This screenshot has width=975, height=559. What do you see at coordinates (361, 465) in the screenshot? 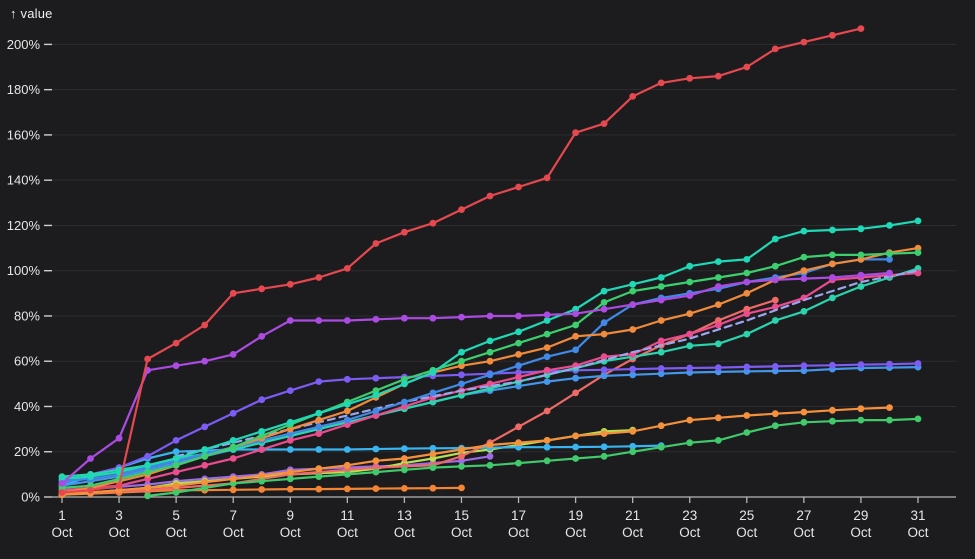
I see `series-line-skyblue-flat` at bounding box center [361, 465].